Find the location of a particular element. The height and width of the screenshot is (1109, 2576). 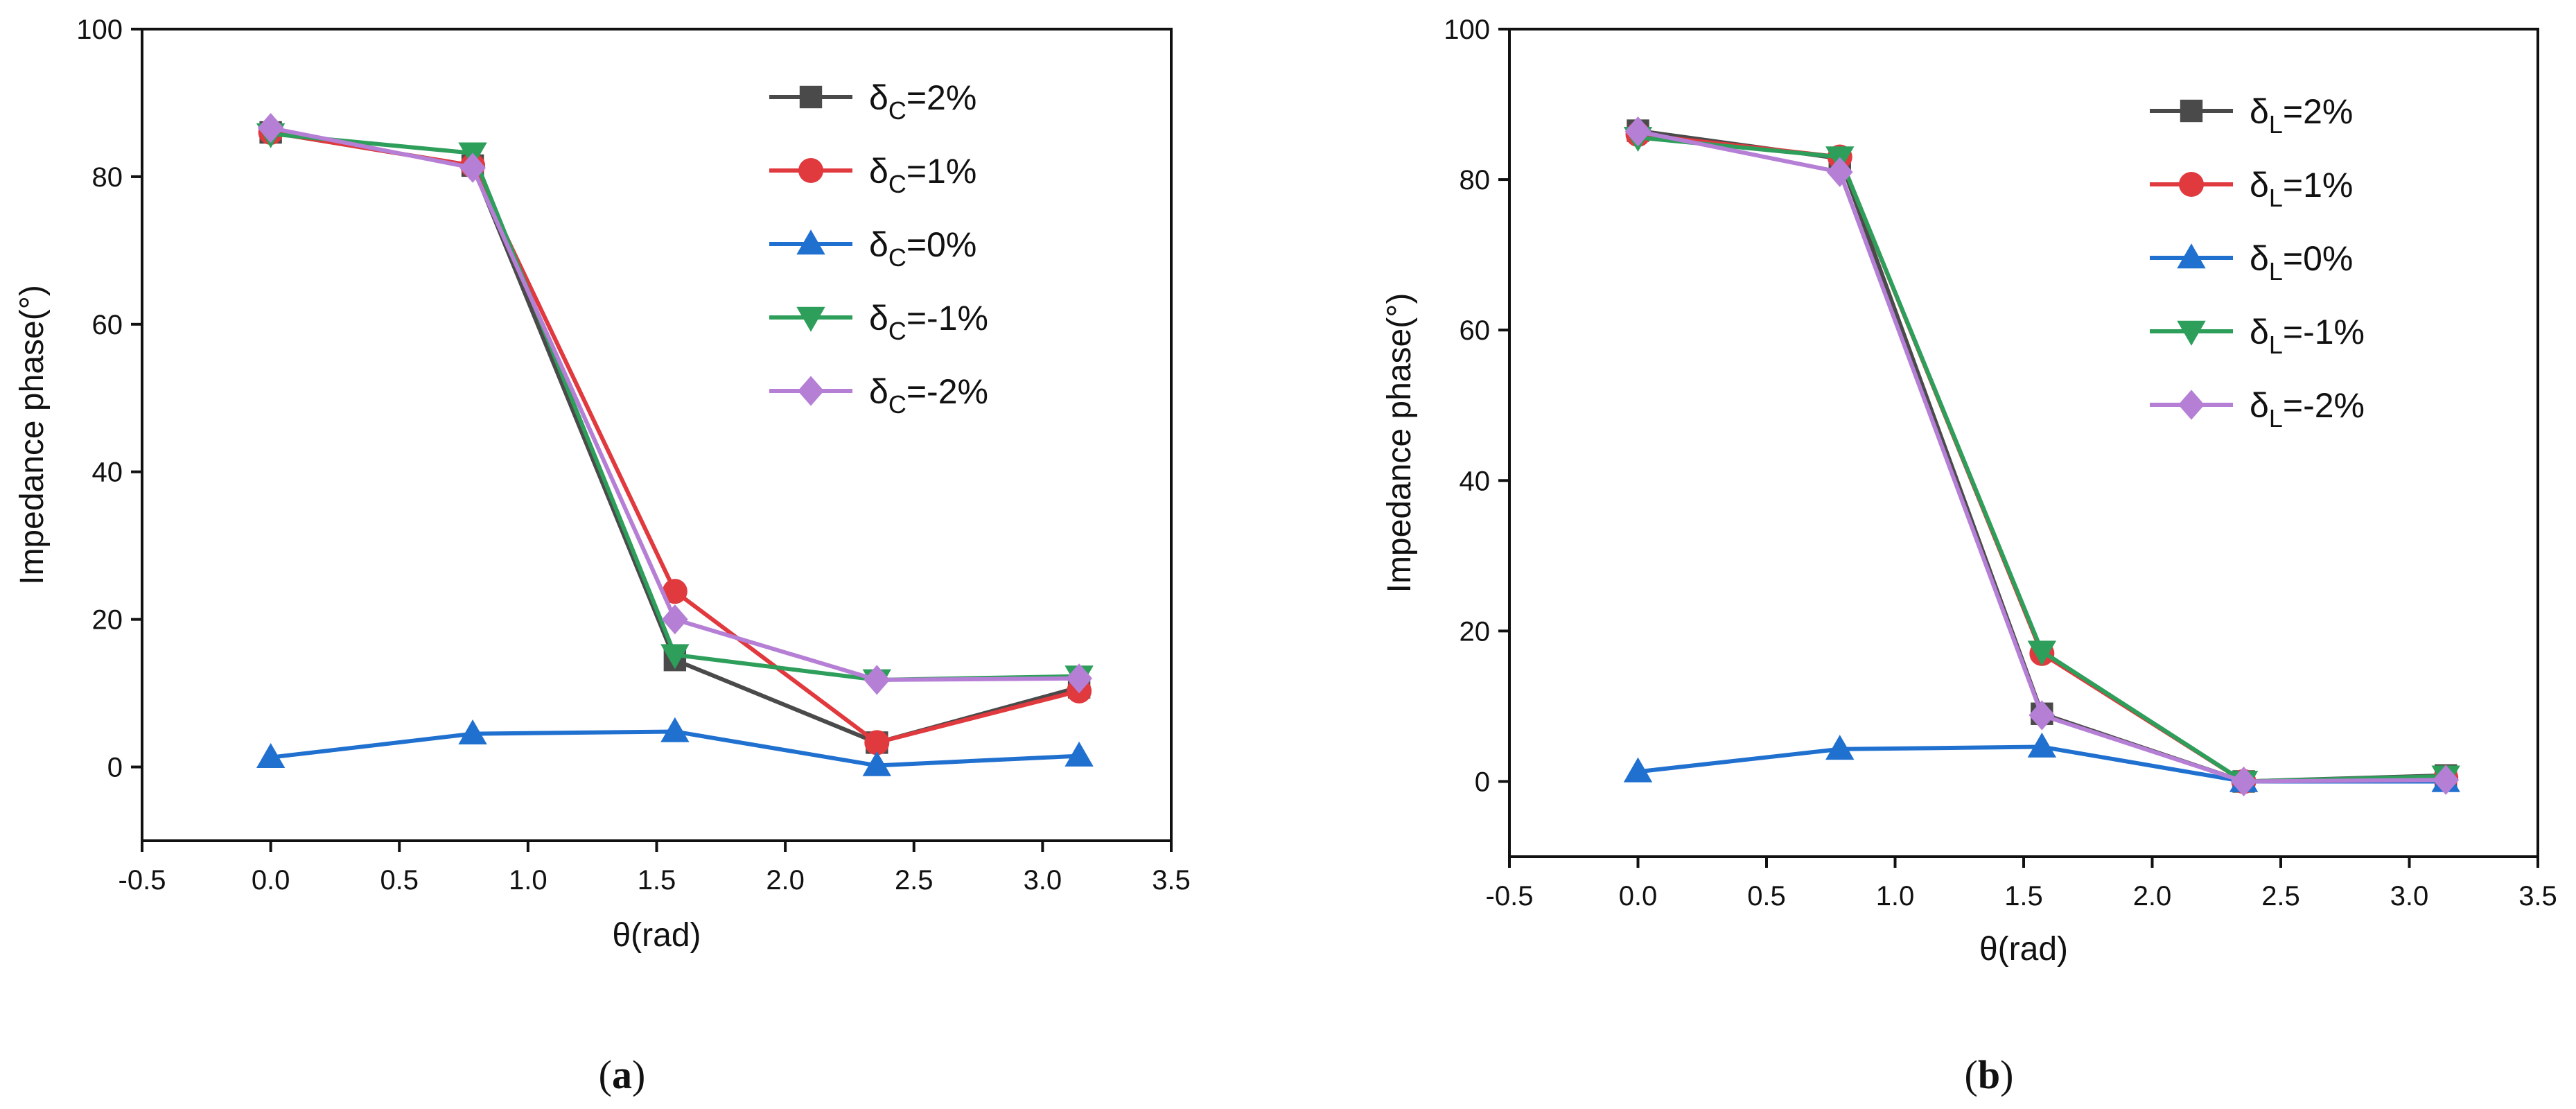

legend-label-4: δC=-1% is located at coordinates (928, 322).